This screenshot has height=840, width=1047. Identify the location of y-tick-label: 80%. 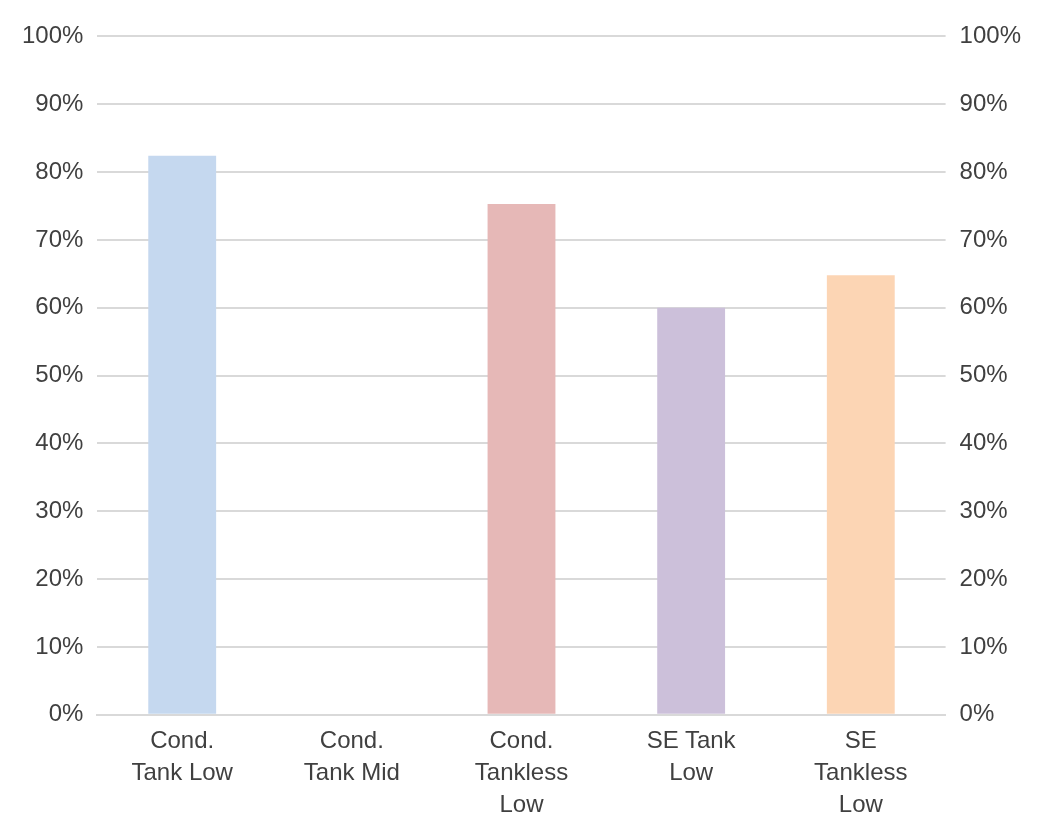
(59, 170).